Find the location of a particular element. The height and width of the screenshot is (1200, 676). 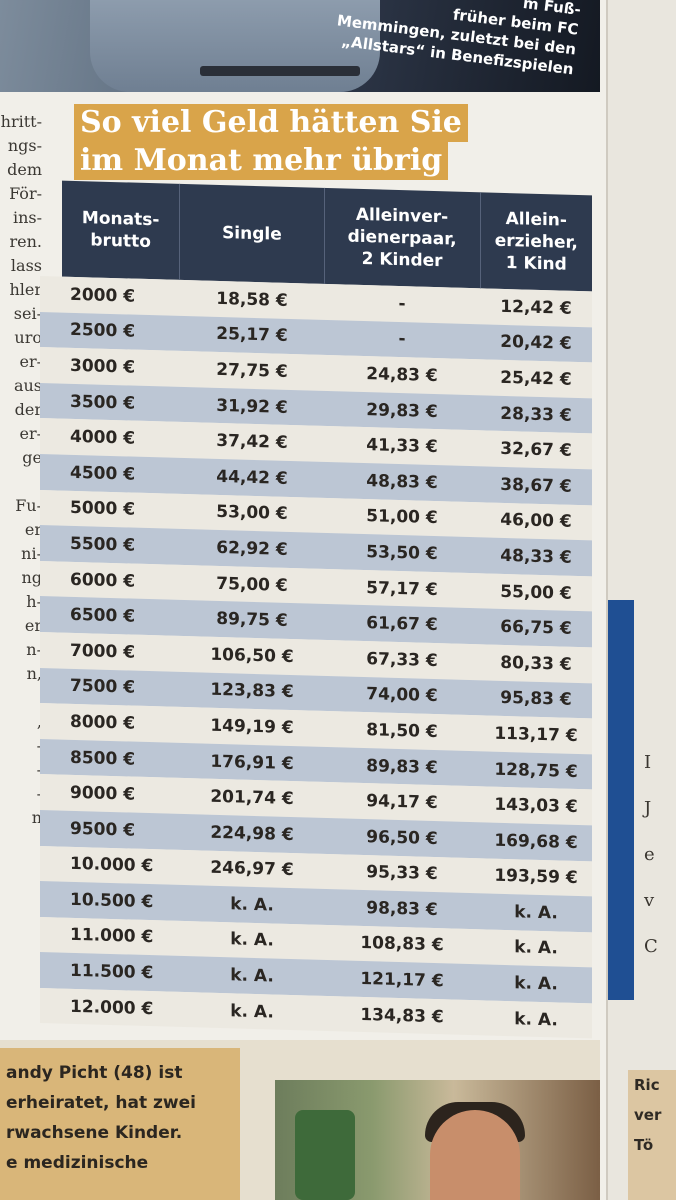

cell-alleinverdiener: 53,50 € is located at coordinates (402, 553).